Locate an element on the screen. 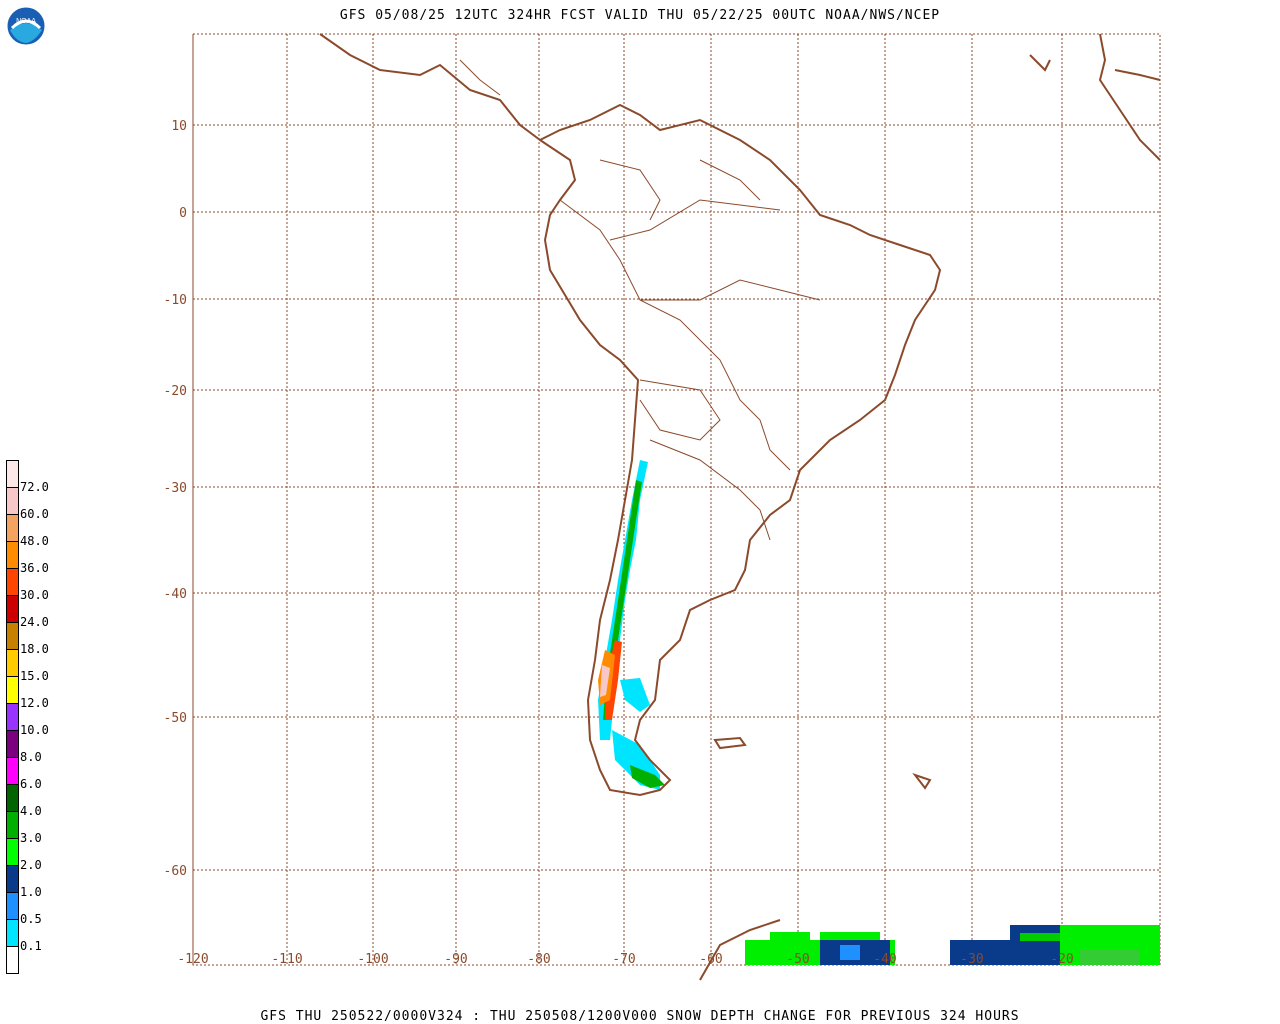  longitude-label: -70 is located at coordinates (623, 959).